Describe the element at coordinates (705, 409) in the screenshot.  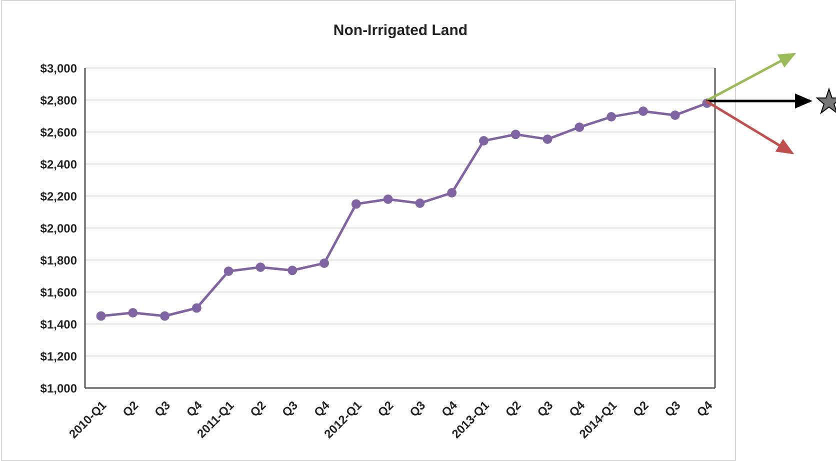
I see `x-tick-label: Q4` at that location.